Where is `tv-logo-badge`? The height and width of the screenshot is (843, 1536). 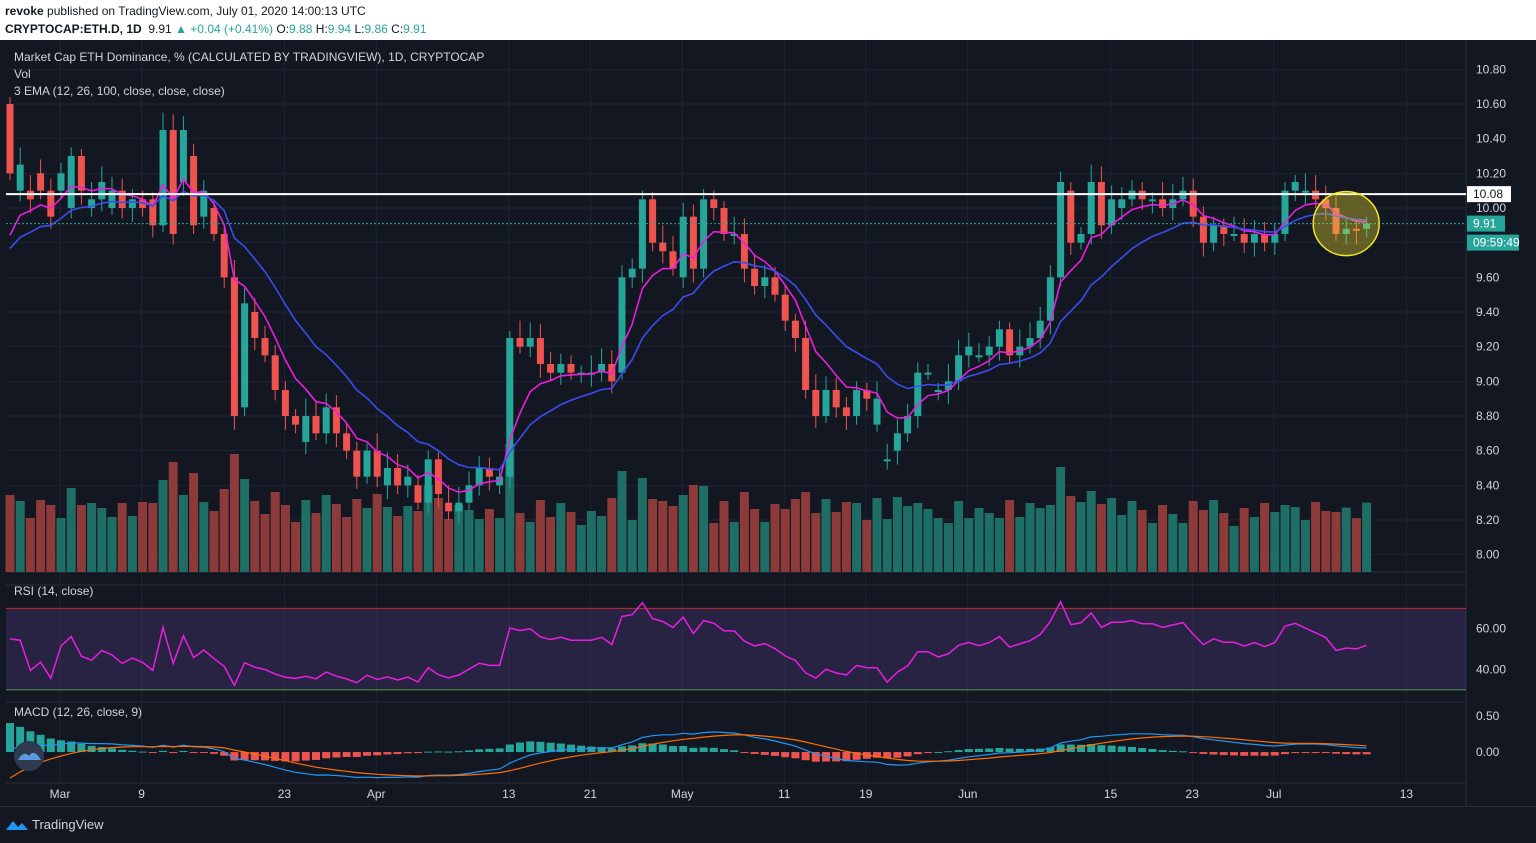 tv-logo-badge is located at coordinates (29, 756).